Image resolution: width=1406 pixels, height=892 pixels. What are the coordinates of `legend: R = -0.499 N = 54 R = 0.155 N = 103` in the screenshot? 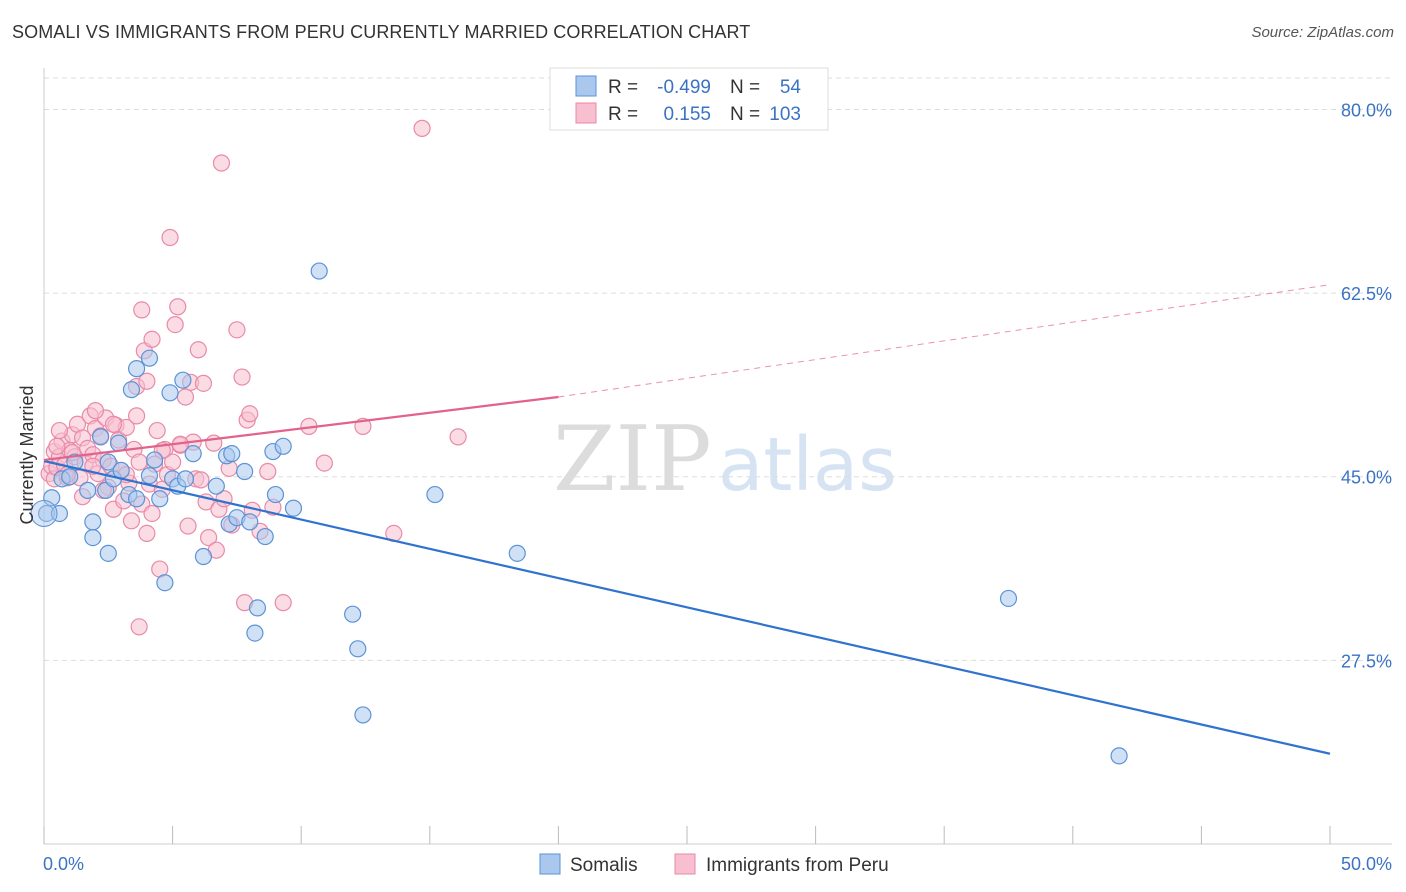 It's located at (689, 99).